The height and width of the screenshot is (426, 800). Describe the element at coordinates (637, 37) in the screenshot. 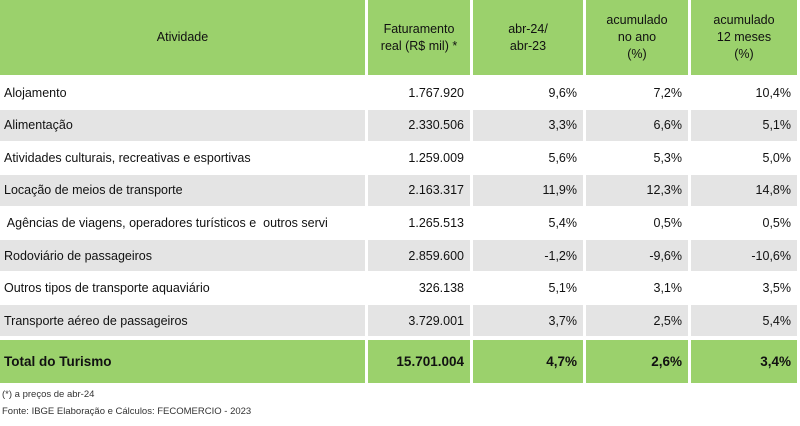

I see `header-cell: acumulado no ano (%)` at that location.